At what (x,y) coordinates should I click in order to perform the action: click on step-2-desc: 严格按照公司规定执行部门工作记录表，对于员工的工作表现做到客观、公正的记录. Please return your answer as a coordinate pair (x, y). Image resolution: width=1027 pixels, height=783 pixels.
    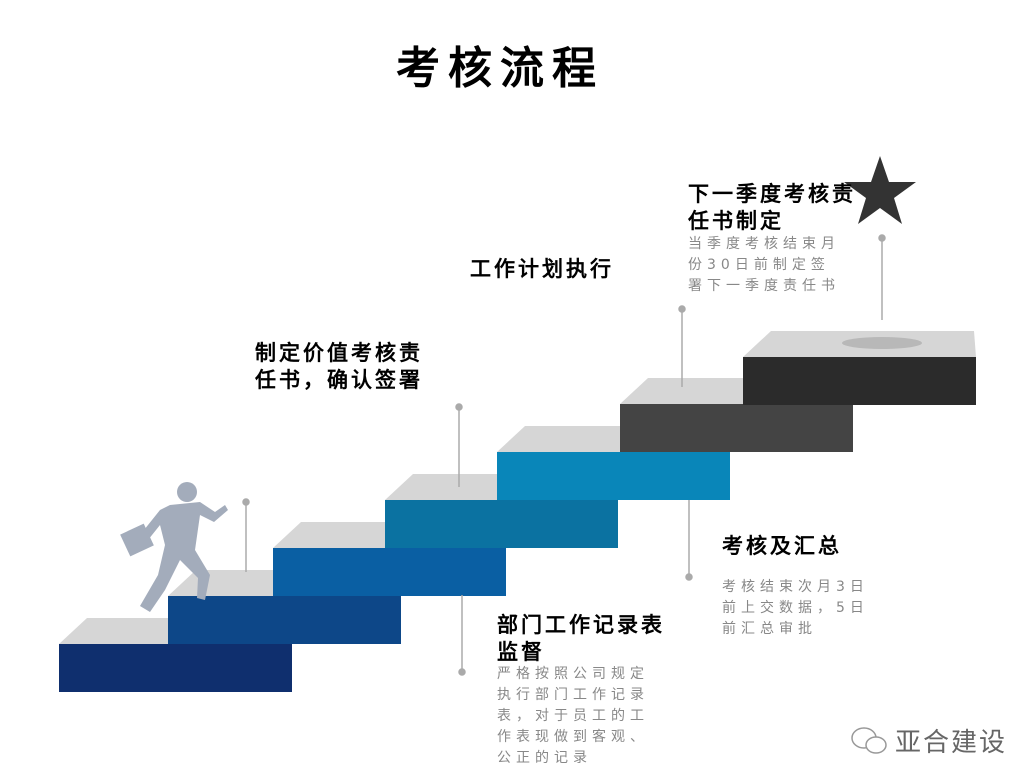
    Looking at the image, I should click on (573, 716).